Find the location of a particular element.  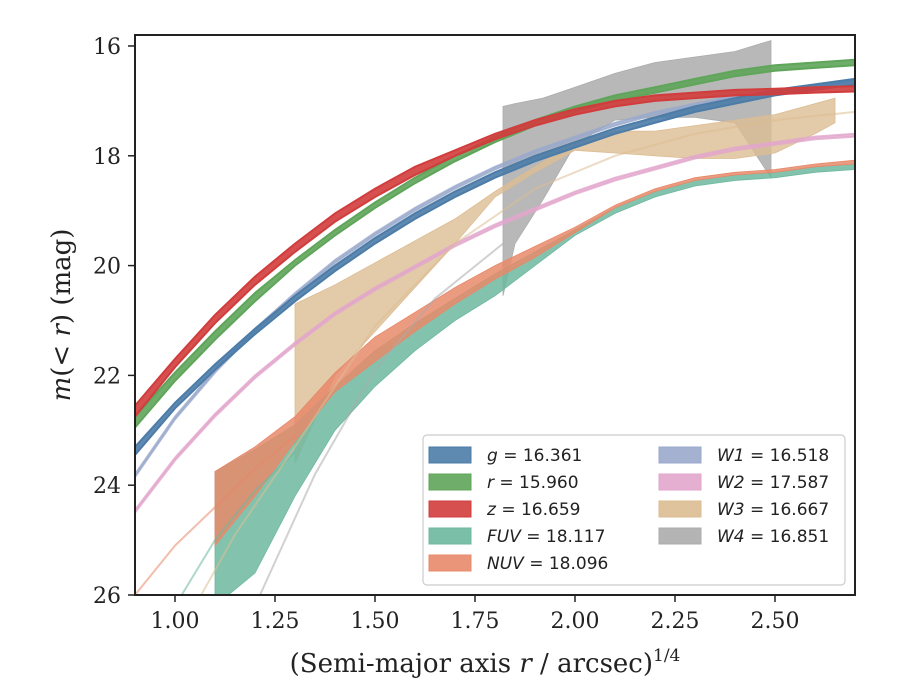

legend-entry-nuv: NUV = 18.096 is located at coordinates (518, 564).